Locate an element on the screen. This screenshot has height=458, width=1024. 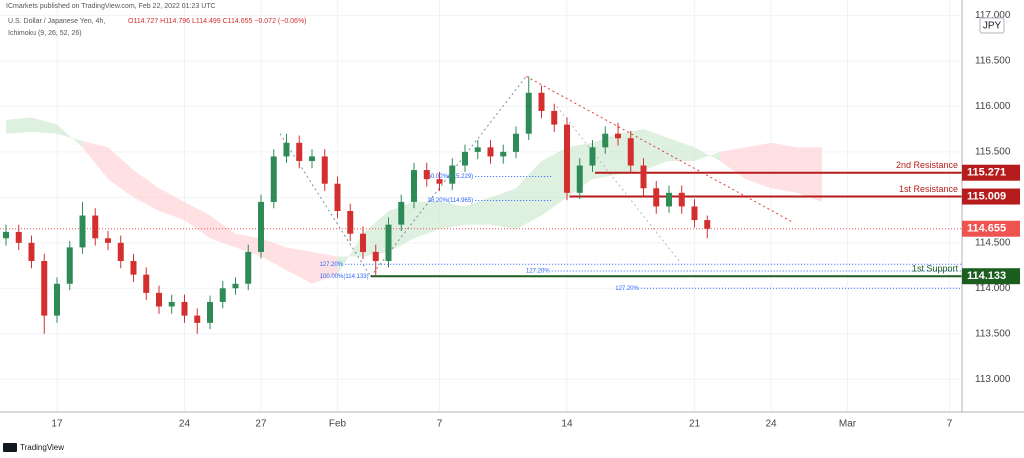
x-tick-label: 27 is located at coordinates (261, 424).